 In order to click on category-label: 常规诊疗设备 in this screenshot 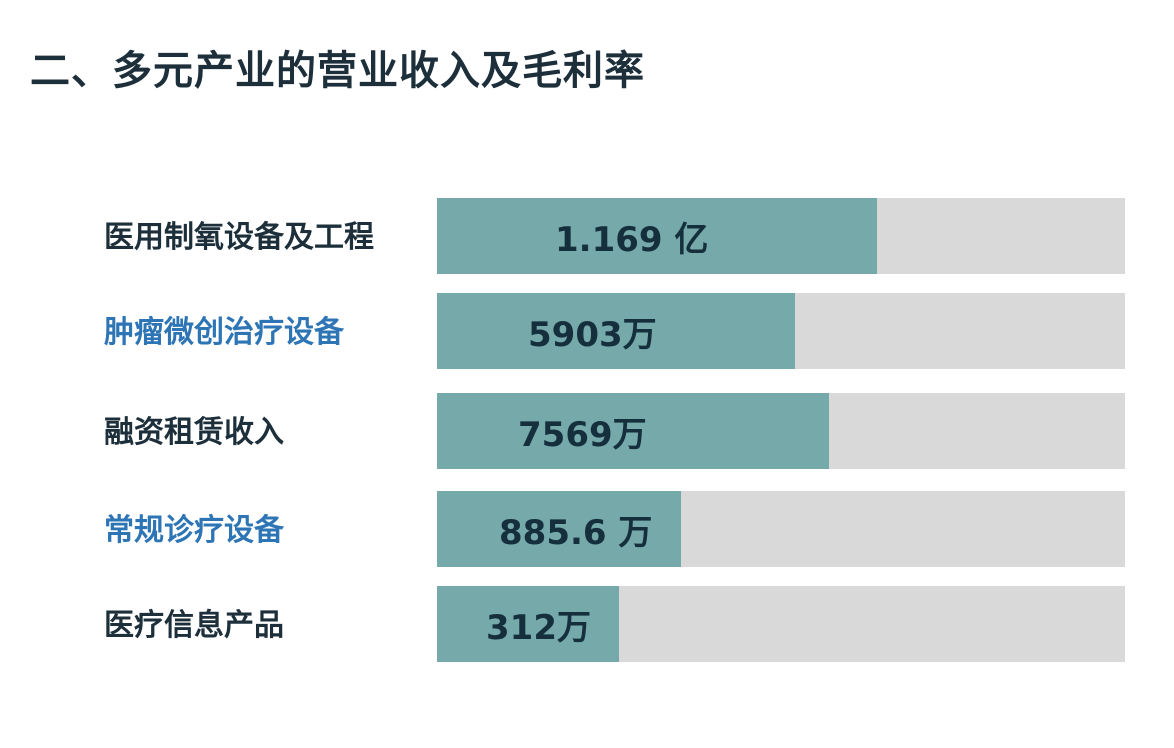, I will do `click(194, 530)`.